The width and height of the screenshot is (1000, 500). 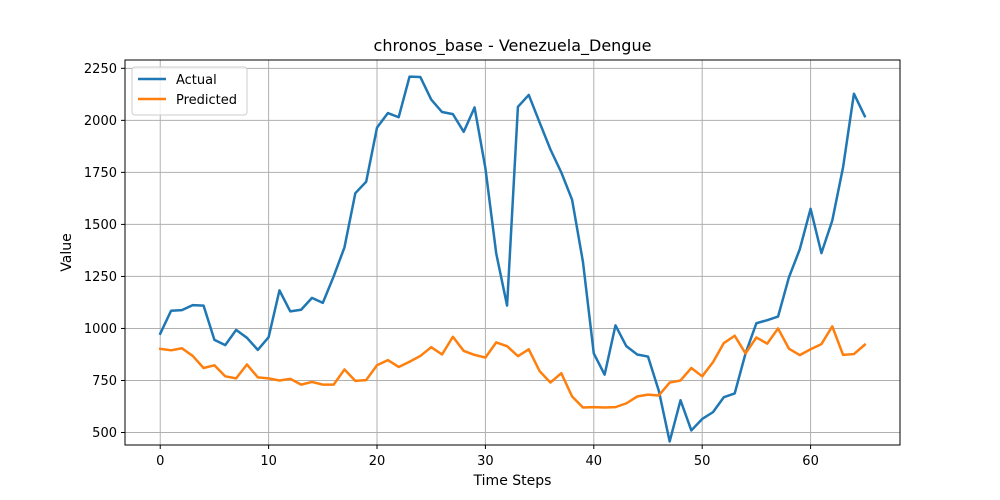 I want to click on y-axis-label: Value, so click(x=67, y=252).